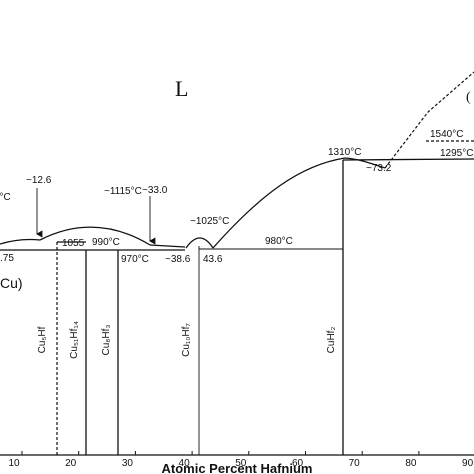 The image size is (474, 474). Describe the element at coordinates (123, 191) in the screenshot. I see `temp-label: ~1115°C` at that location.